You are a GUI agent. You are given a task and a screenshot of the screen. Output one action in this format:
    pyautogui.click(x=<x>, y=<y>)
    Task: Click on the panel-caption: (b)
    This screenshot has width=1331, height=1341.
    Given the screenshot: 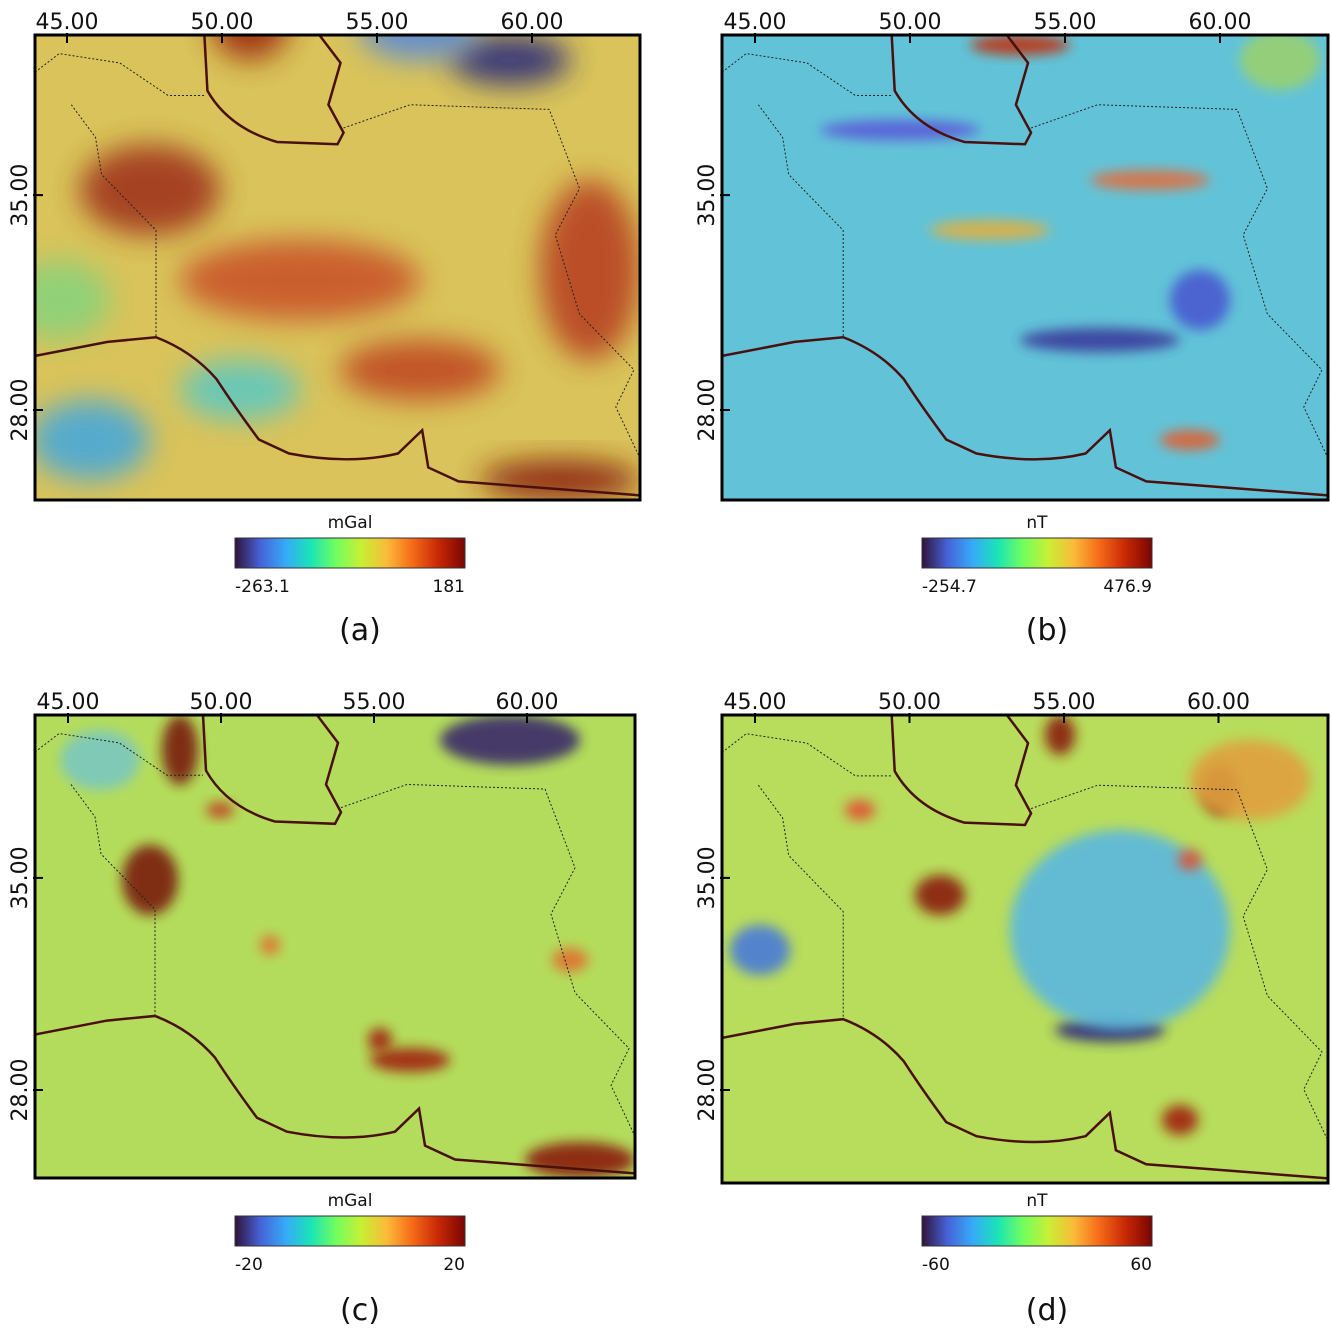 What is the action you would take?
    pyautogui.click(x=1047, y=630)
    